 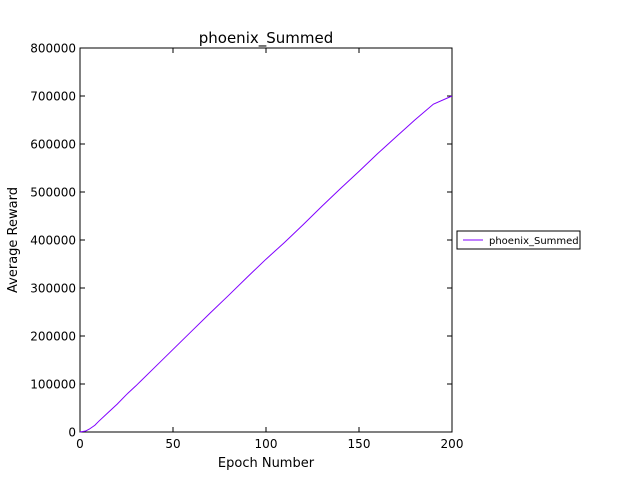 I want to click on y-axis-label: Average Reward, so click(x=13, y=240).